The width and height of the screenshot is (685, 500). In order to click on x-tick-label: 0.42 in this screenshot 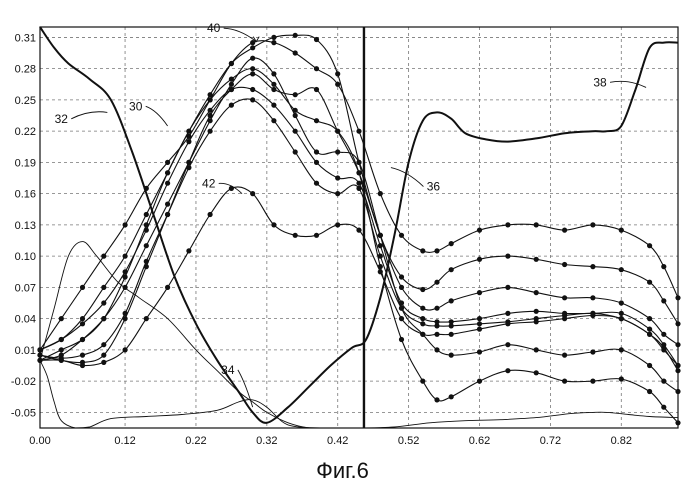, I will do `click(337, 441)`.